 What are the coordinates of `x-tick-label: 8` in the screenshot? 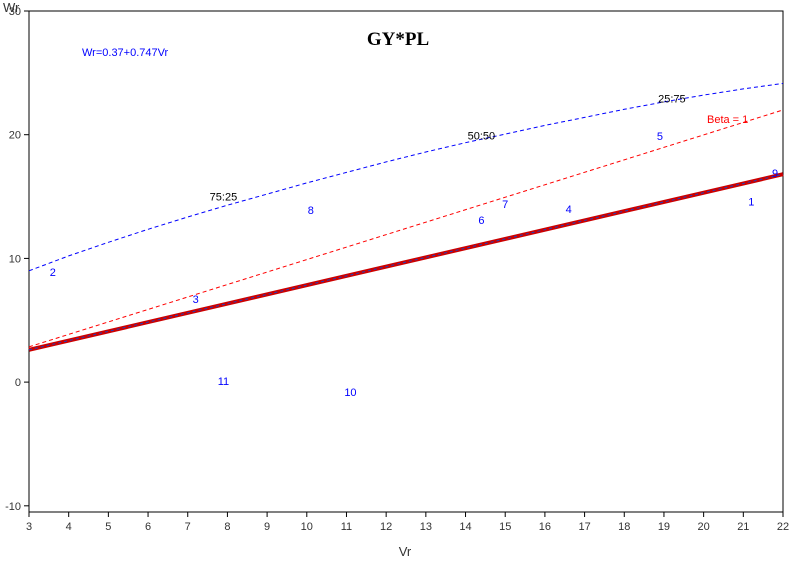 It's located at (227, 527).